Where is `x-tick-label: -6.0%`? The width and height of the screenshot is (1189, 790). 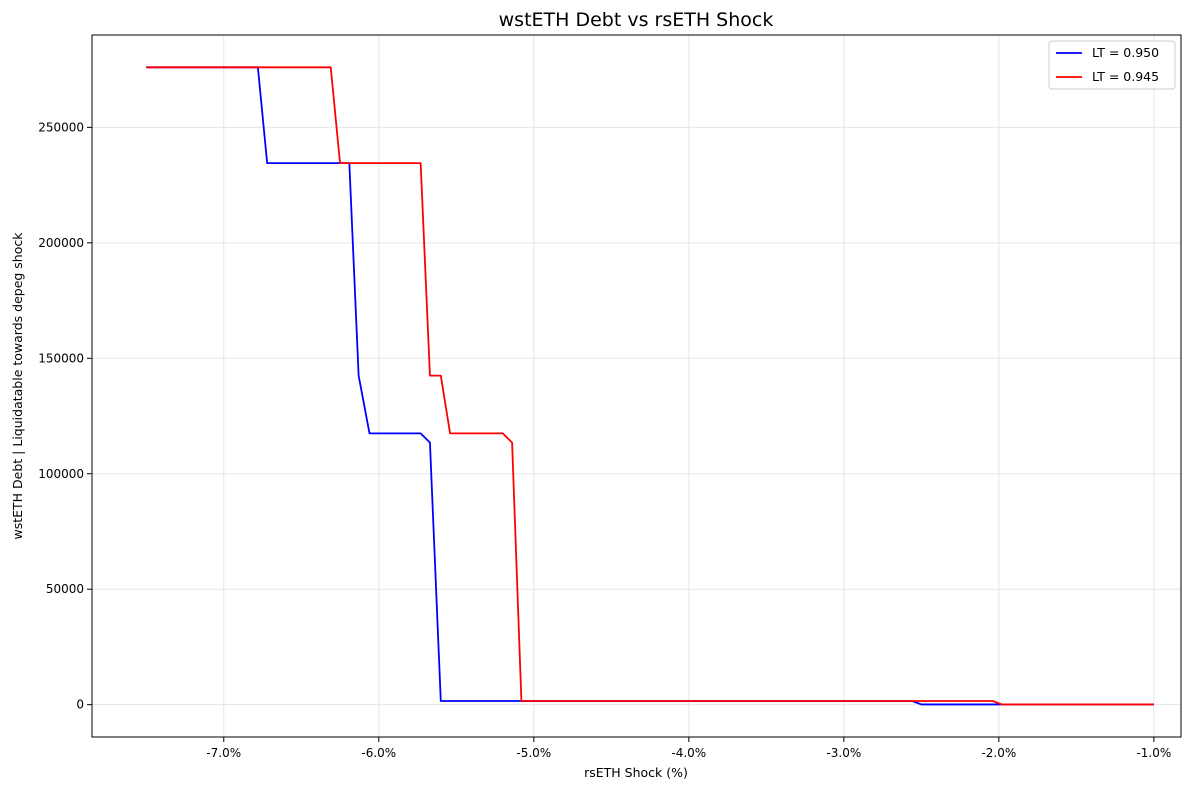 x-tick-label: -6.0% is located at coordinates (378, 753).